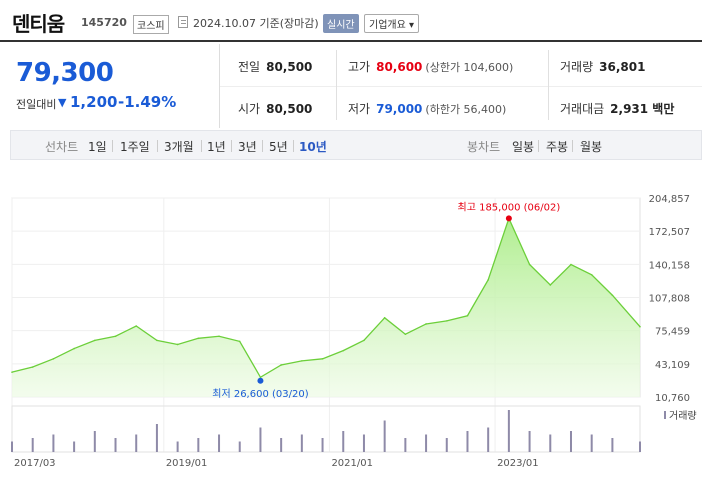 The image size is (702, 480). What do you see at coordinates (247, 147) in the screenshot?
I see `tab-3y: 3년` at bounding box center [247, 147].